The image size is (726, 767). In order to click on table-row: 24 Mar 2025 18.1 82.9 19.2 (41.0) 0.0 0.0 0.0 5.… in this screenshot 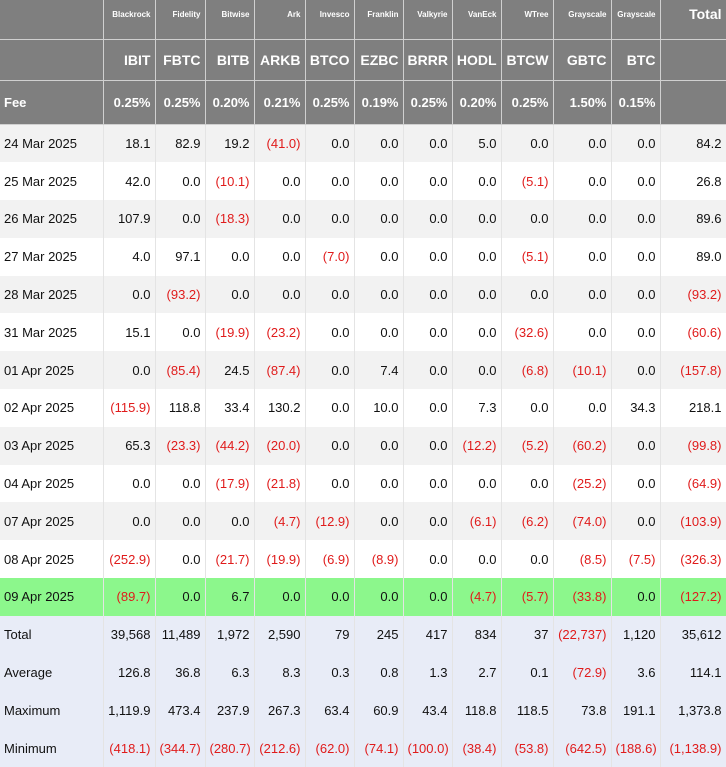, I will do `click(363, 143)`.